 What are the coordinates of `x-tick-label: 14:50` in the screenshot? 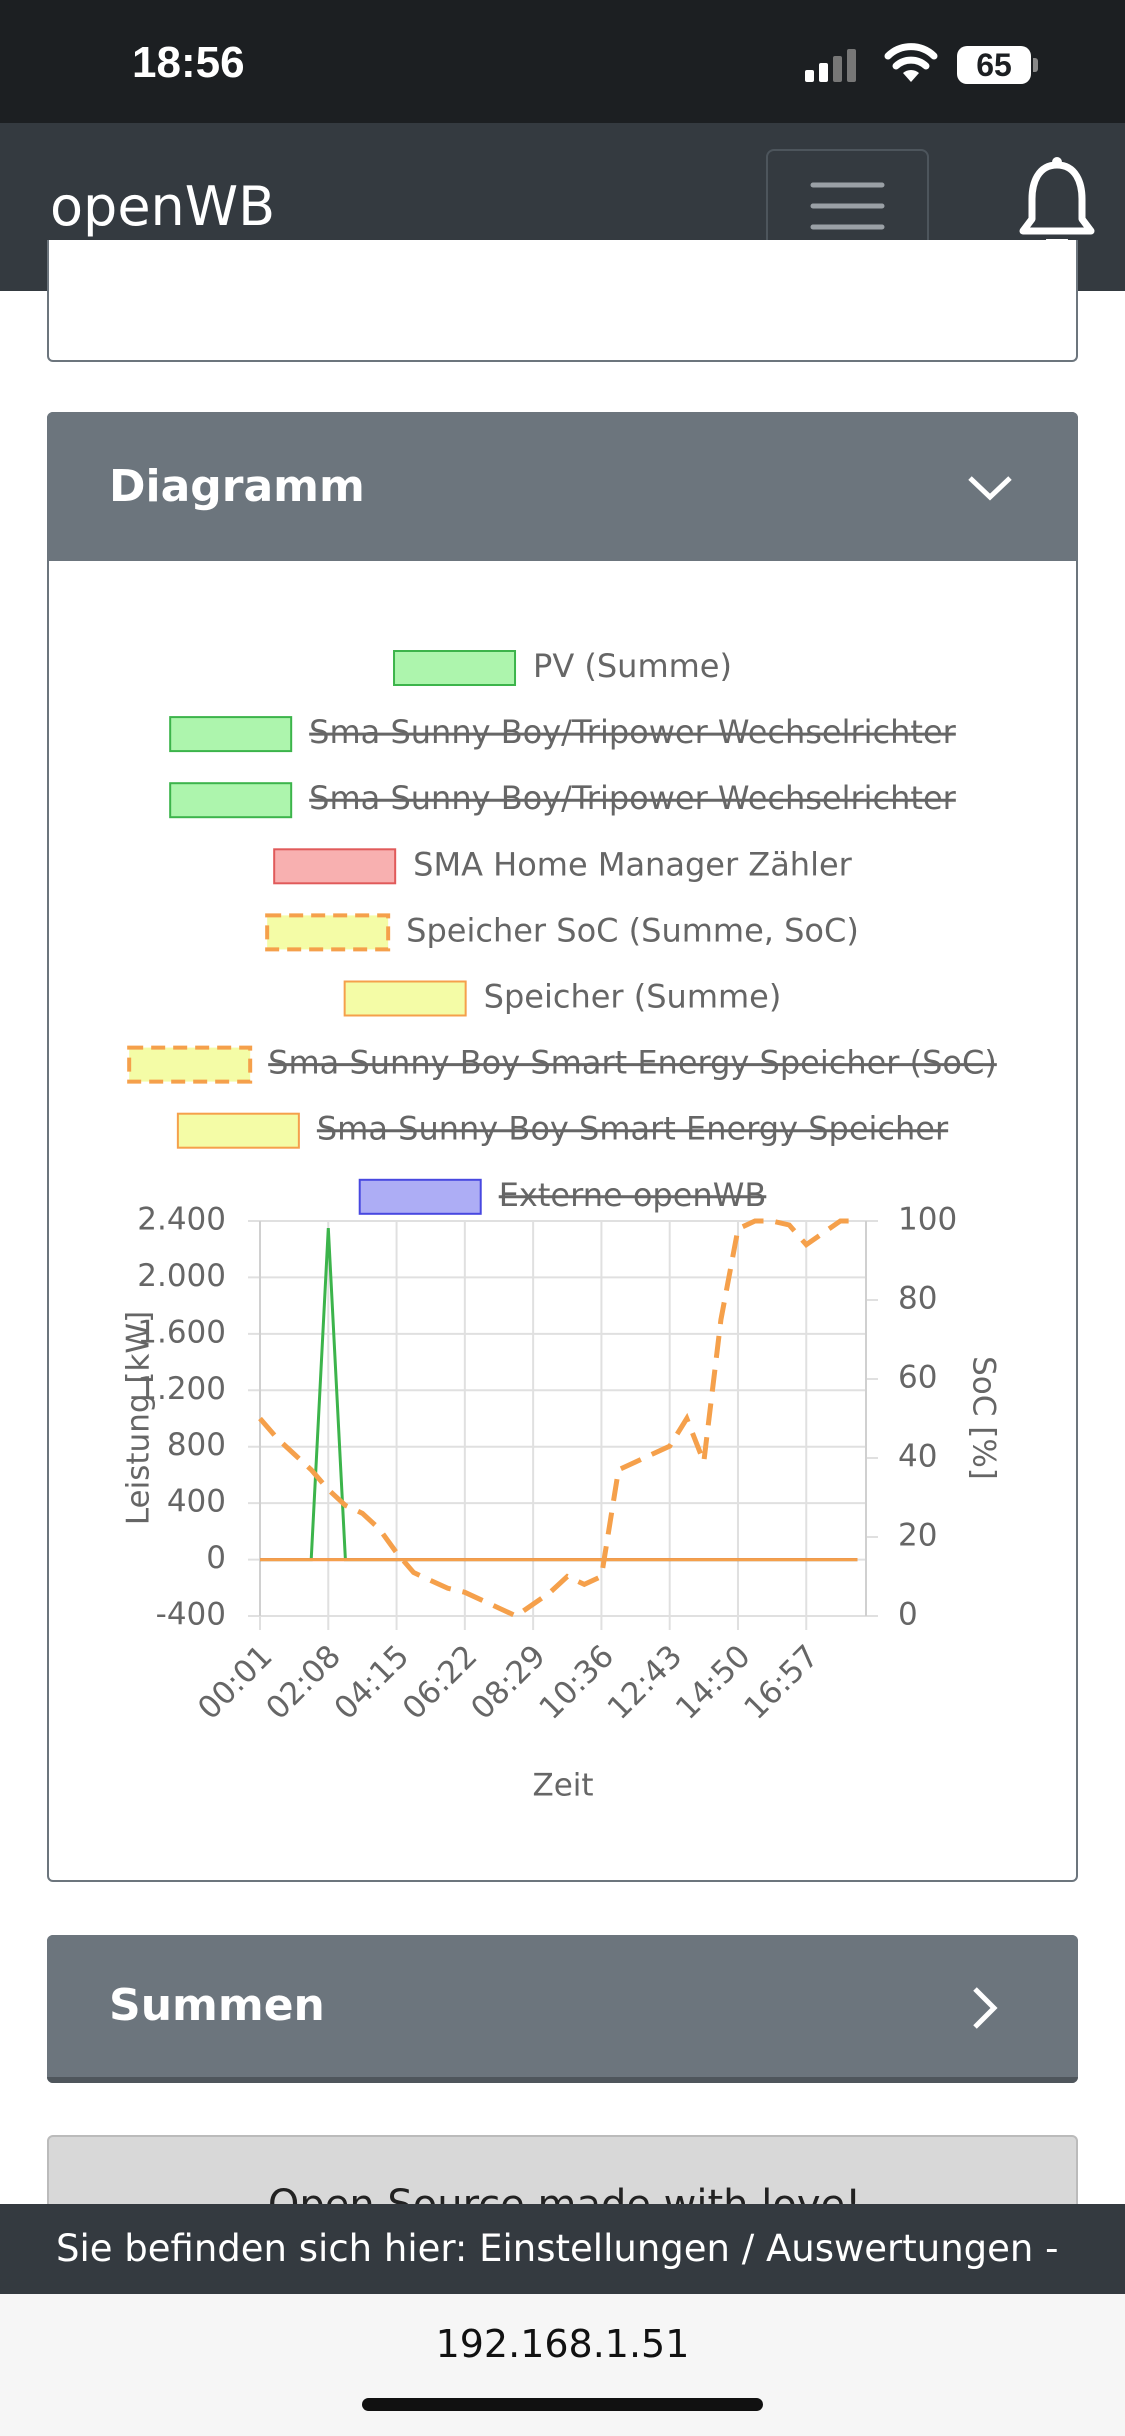 It's located at (713, 1682).